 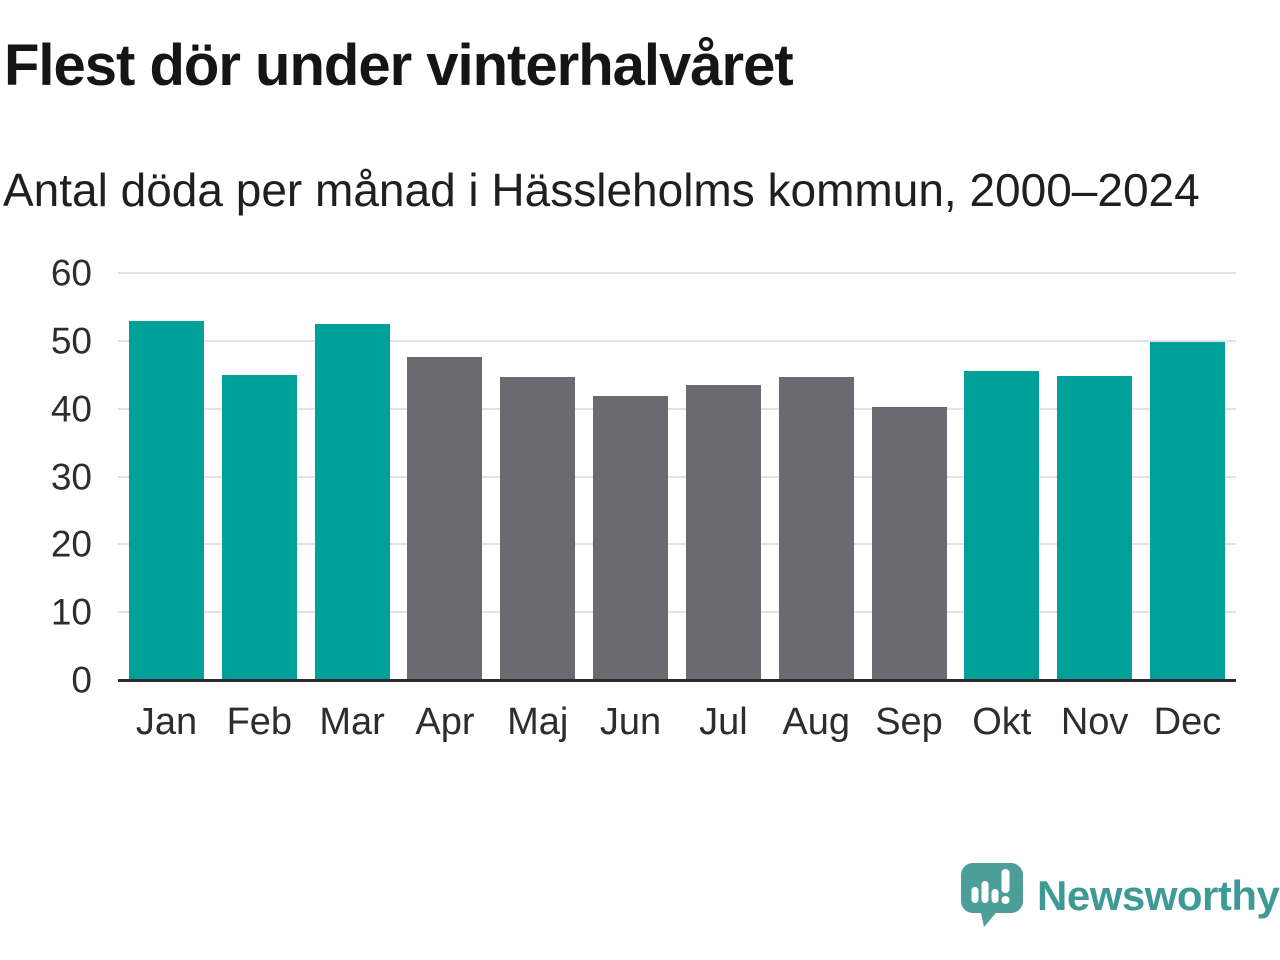 I want to click on bar-column-jan: Jan, so click(x=166, y=508).